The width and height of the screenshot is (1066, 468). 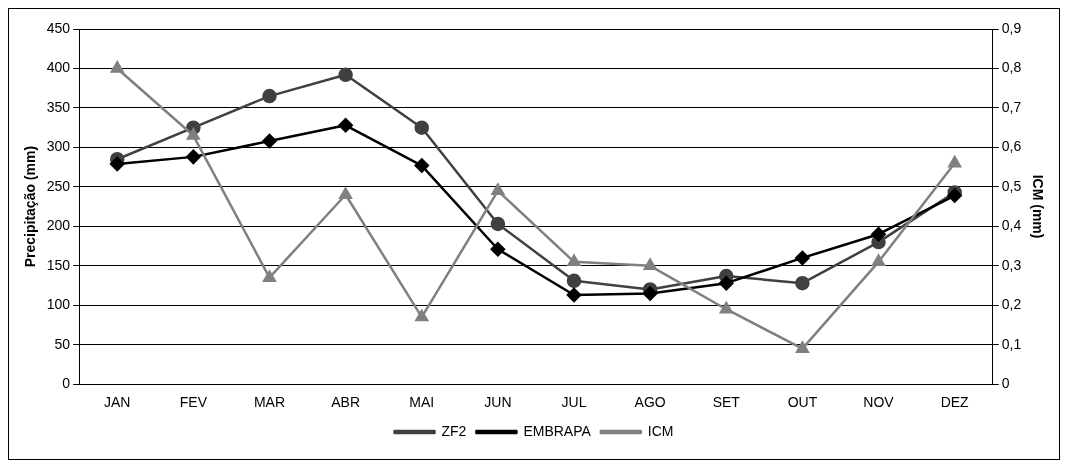 I want to click on x-tick-label: AGO, so click(x=650, y=402).